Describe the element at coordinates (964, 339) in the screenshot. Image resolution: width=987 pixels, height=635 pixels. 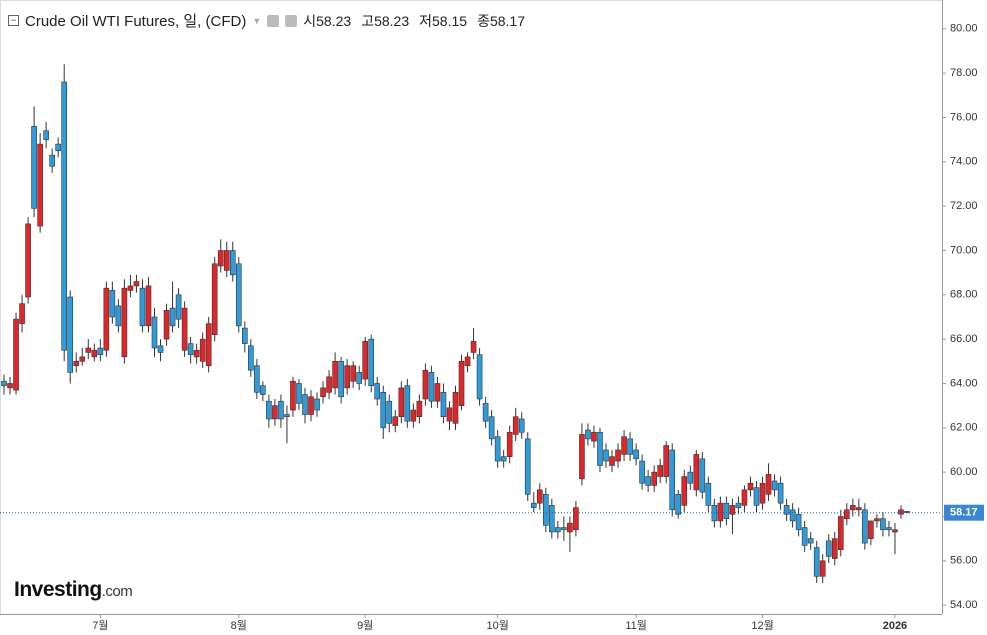
I see `y-tick-label: 66.00` at that location.